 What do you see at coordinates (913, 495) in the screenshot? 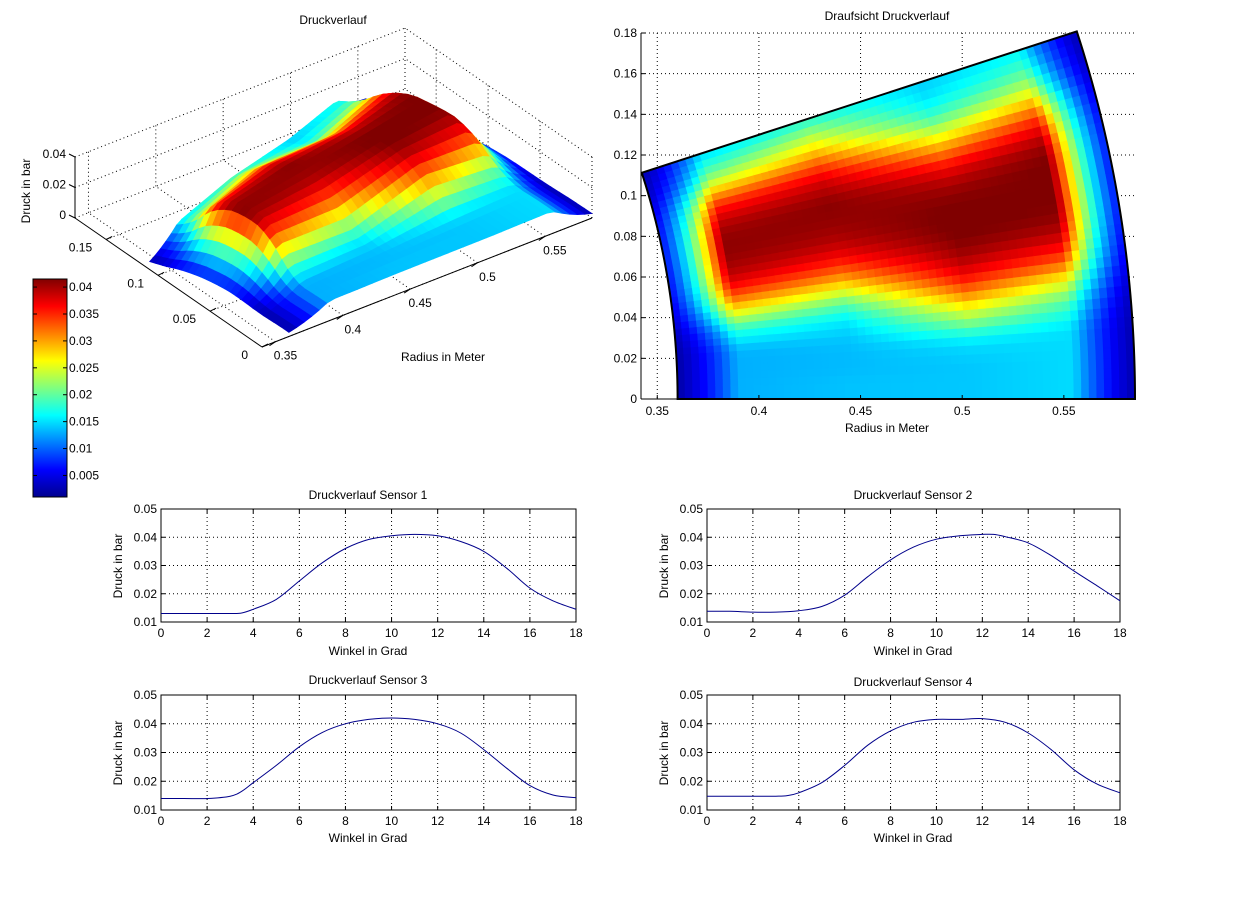
I see `sensor-2-title: Druckverlauf Sensor 2` at bounding box center [913, 495].